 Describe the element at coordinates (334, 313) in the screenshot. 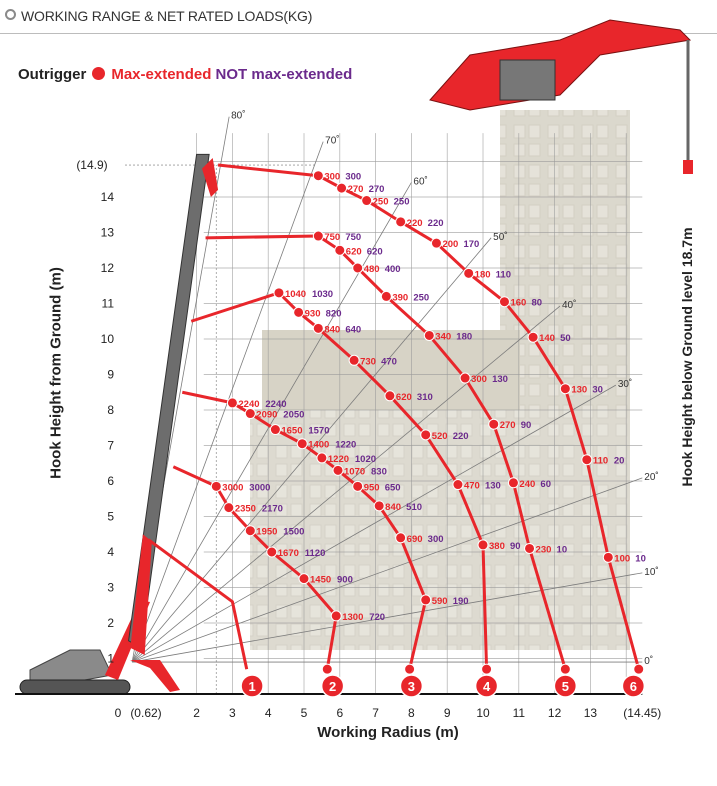

I see `load-not-label: 820` at that location.